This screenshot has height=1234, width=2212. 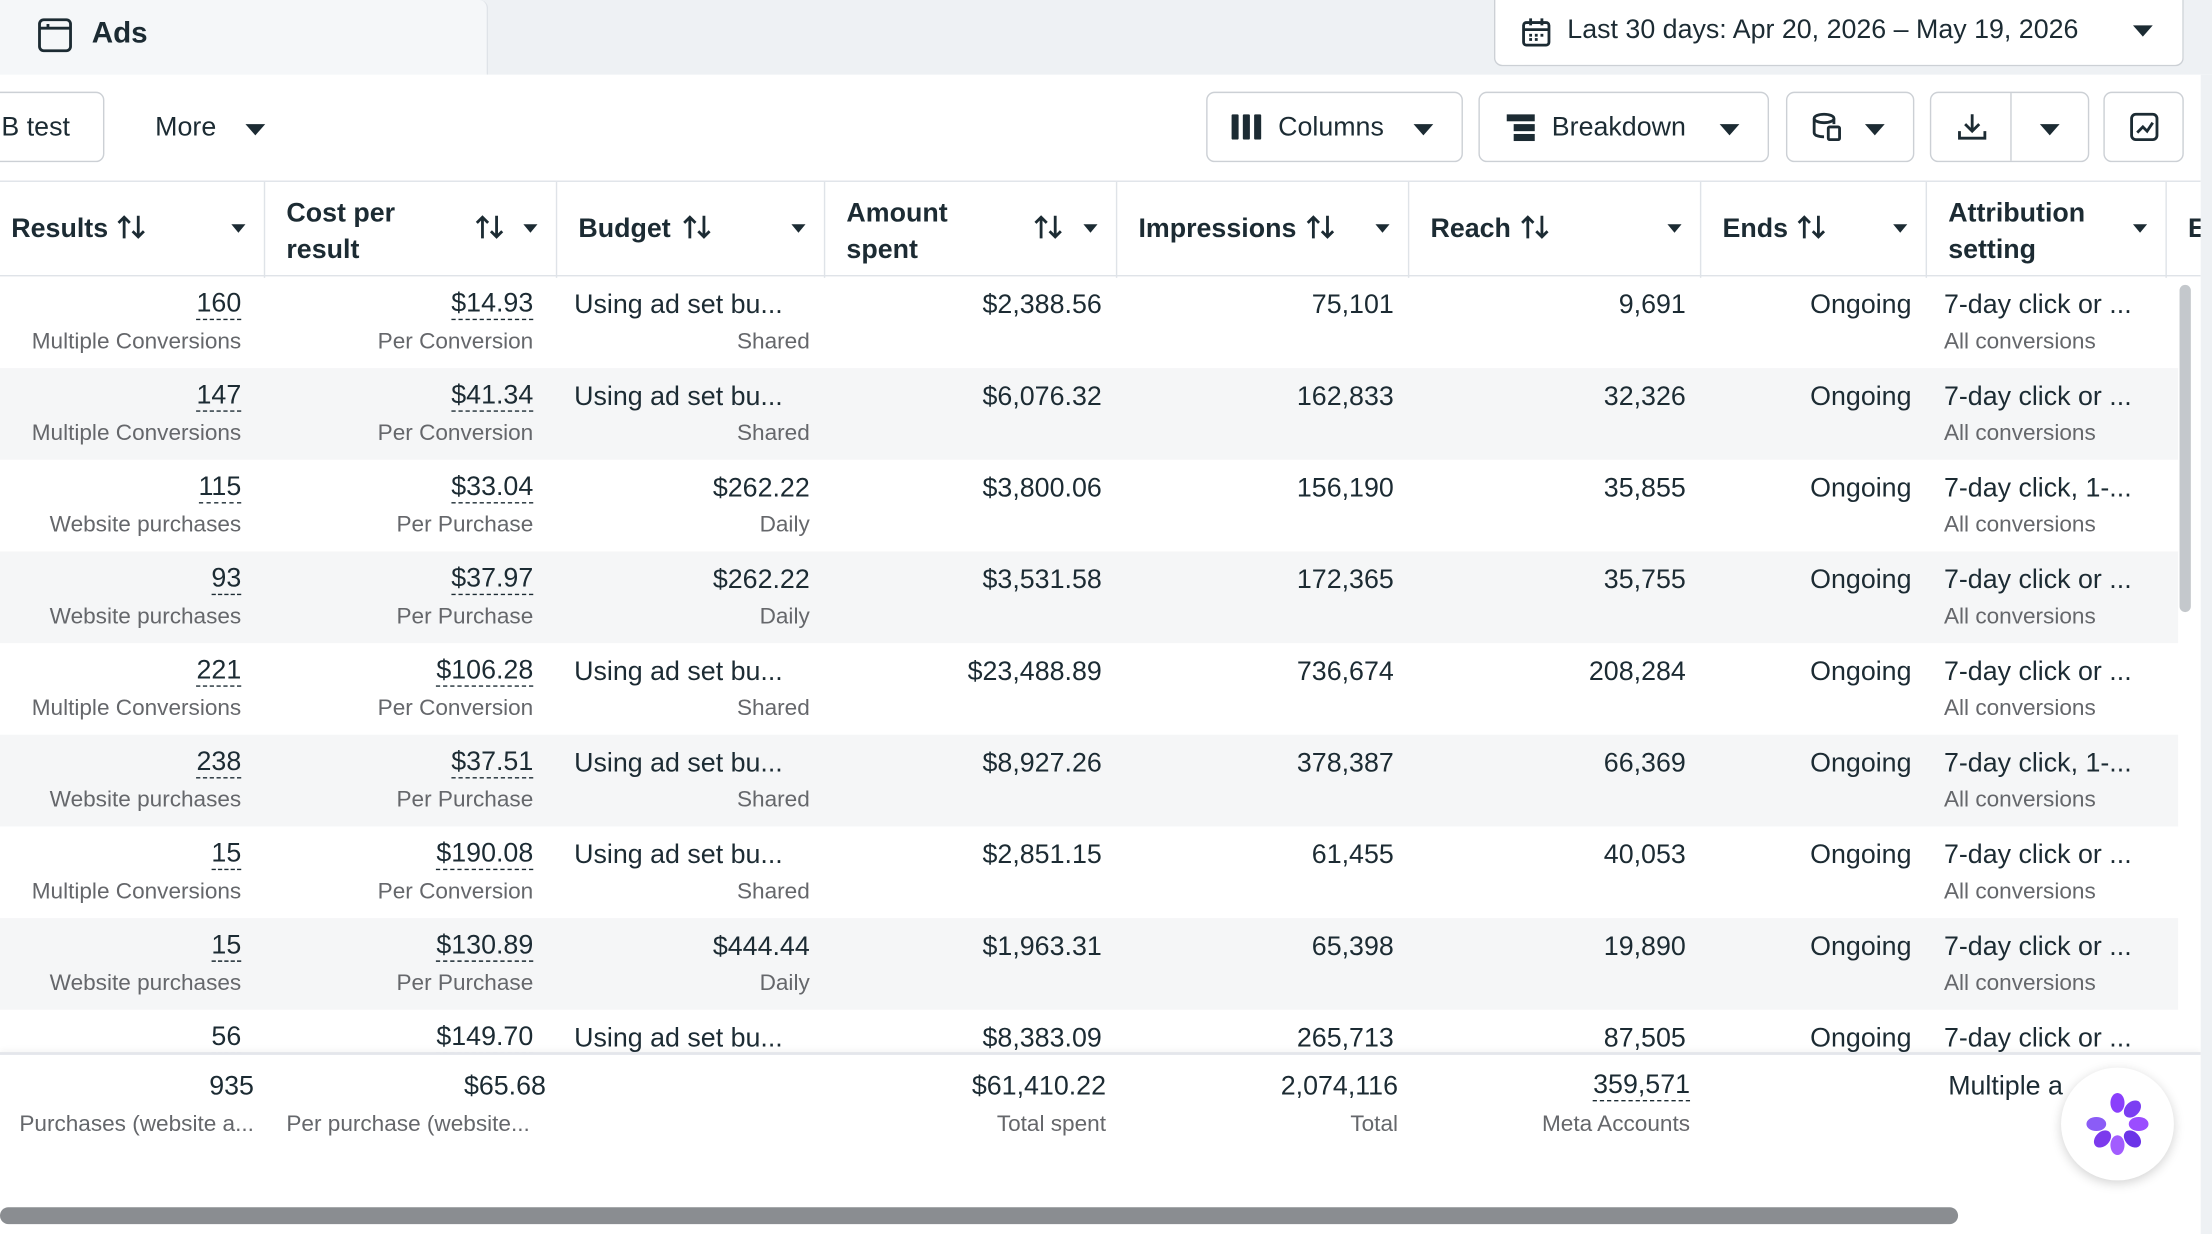 I want to click on cell-spent: $2,388.56, so click(x=1042, y=305).